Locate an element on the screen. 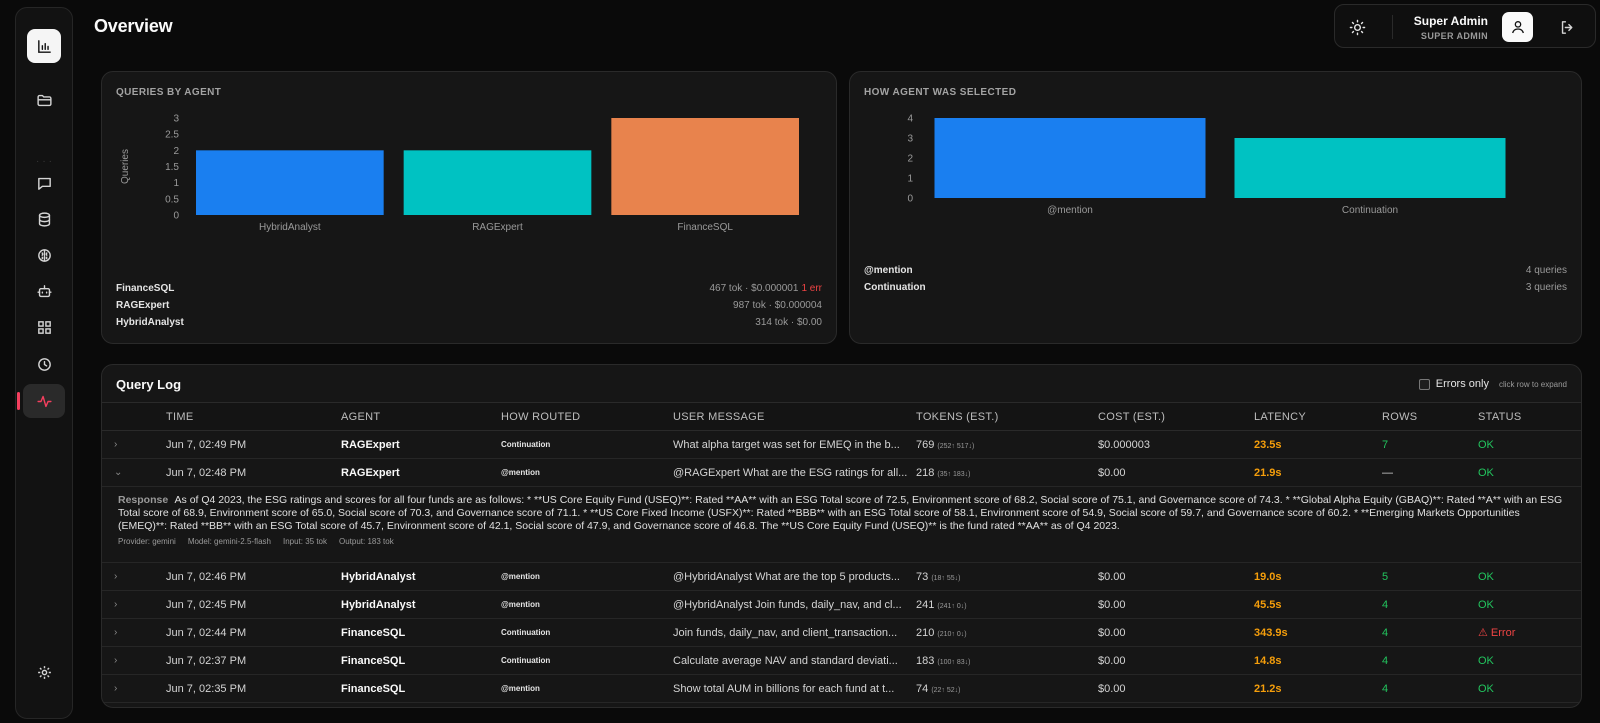  agent-selection-svg: 0 1 2 3 4 @mention Continuation is located at coordinates (1206, 165).